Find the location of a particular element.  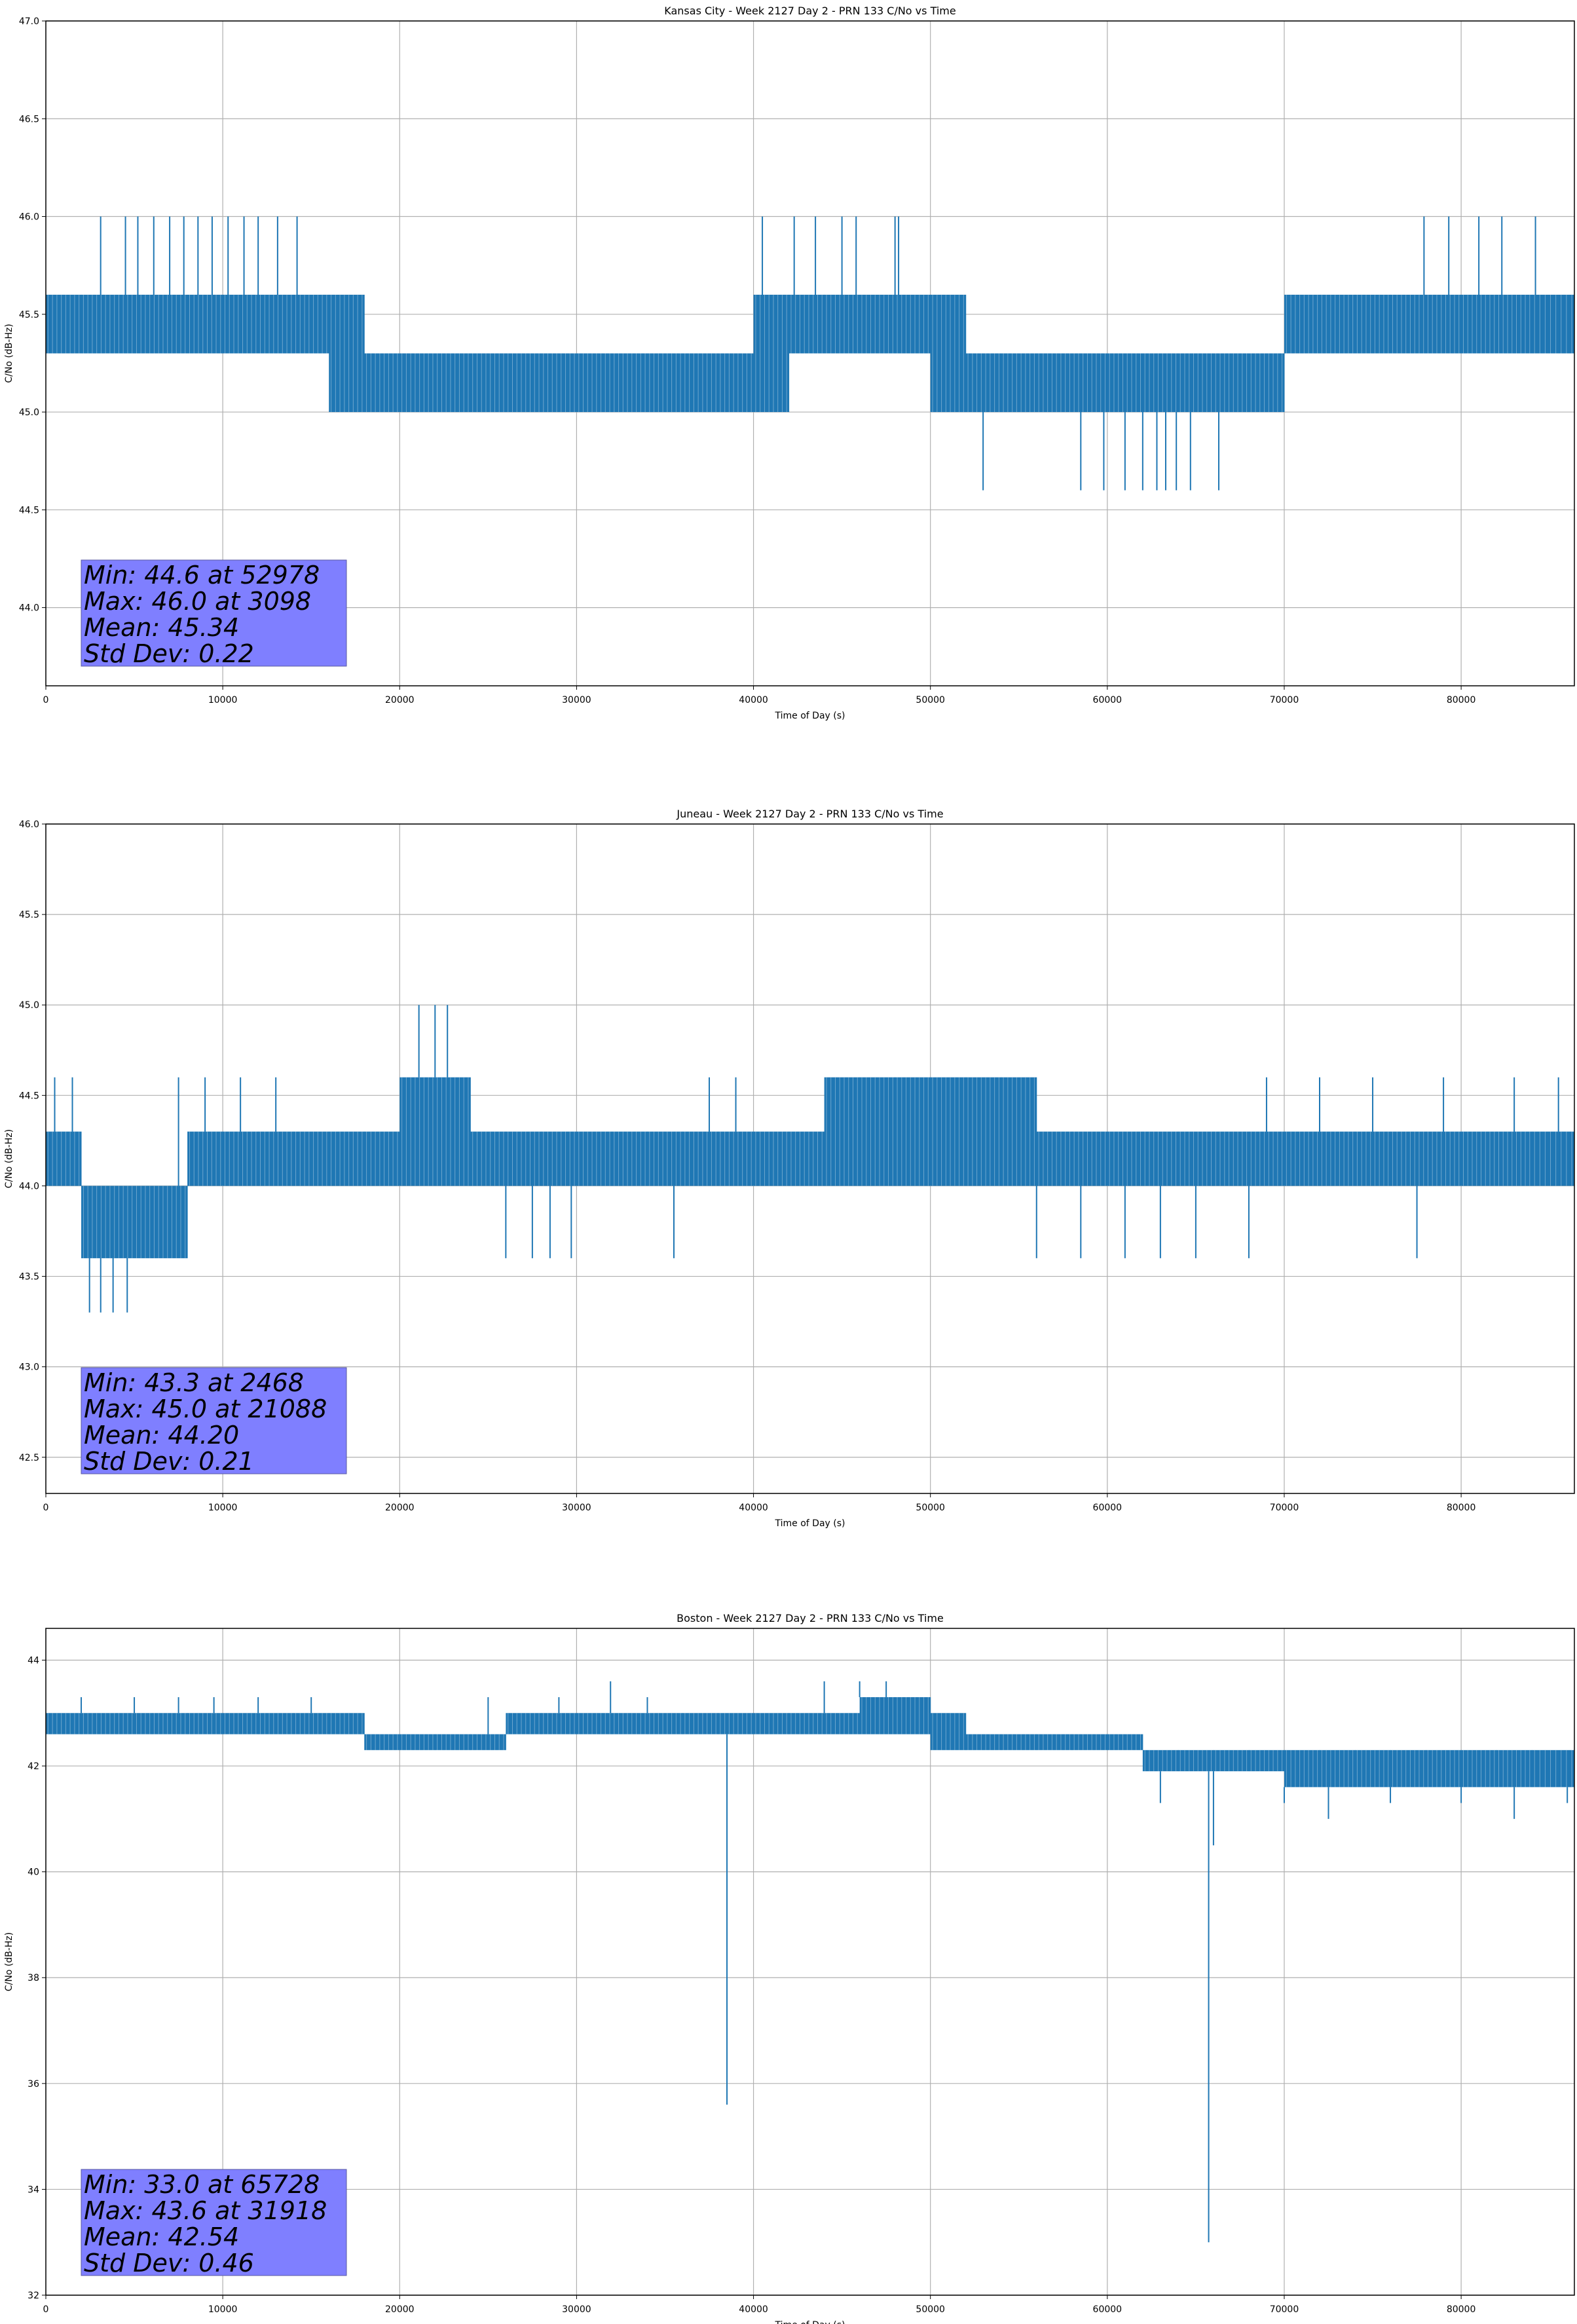

chart-2-x-tick-label: 0 is located at coordinates (46, 1508).